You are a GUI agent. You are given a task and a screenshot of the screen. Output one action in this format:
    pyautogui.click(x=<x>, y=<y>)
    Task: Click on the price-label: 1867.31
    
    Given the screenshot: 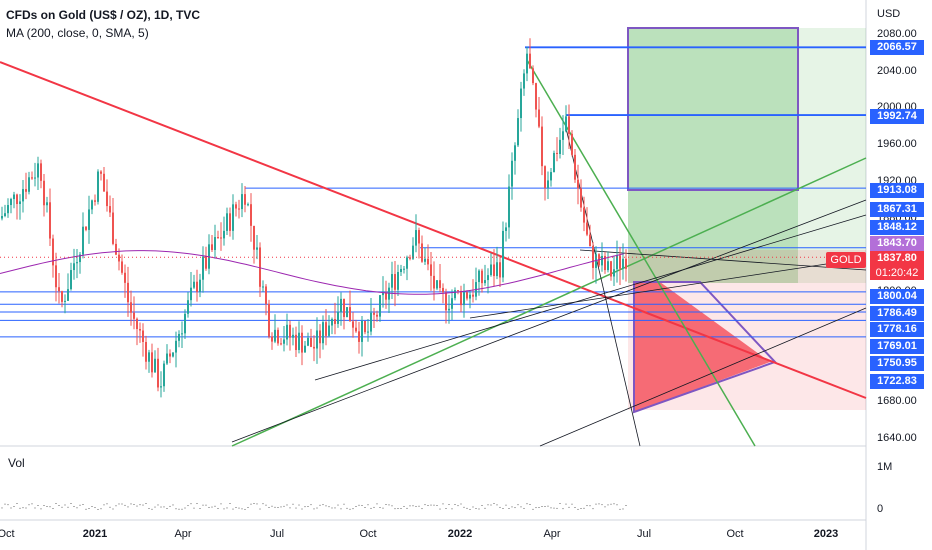 What is the action you would take?
    pyautogui.click(x=897, y=209)
    